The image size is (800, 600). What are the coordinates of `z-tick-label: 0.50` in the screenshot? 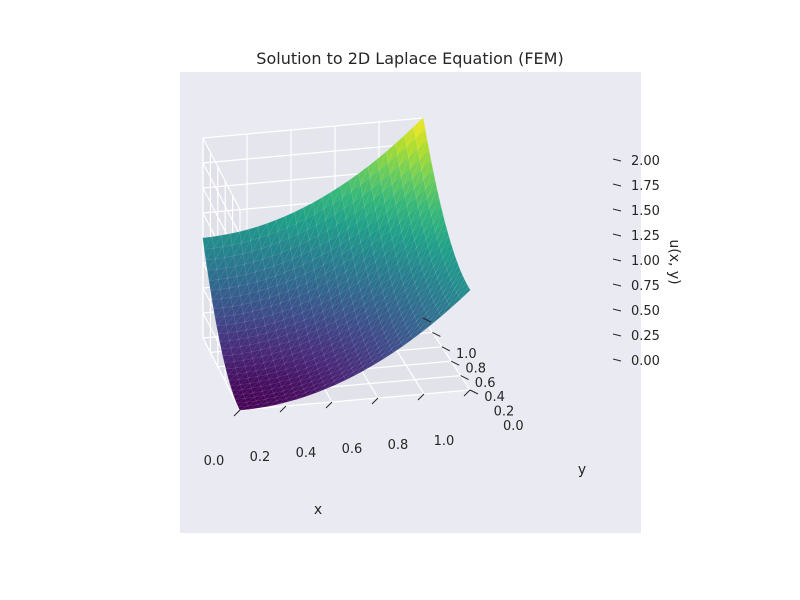 It's located at (645, 311).